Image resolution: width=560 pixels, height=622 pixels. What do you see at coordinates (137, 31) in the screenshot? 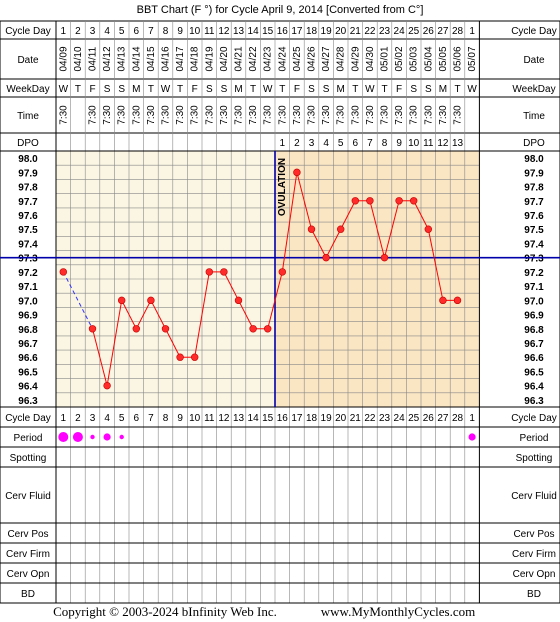
I see `cycle-day-label: 6` at bounding box center [137, 31].